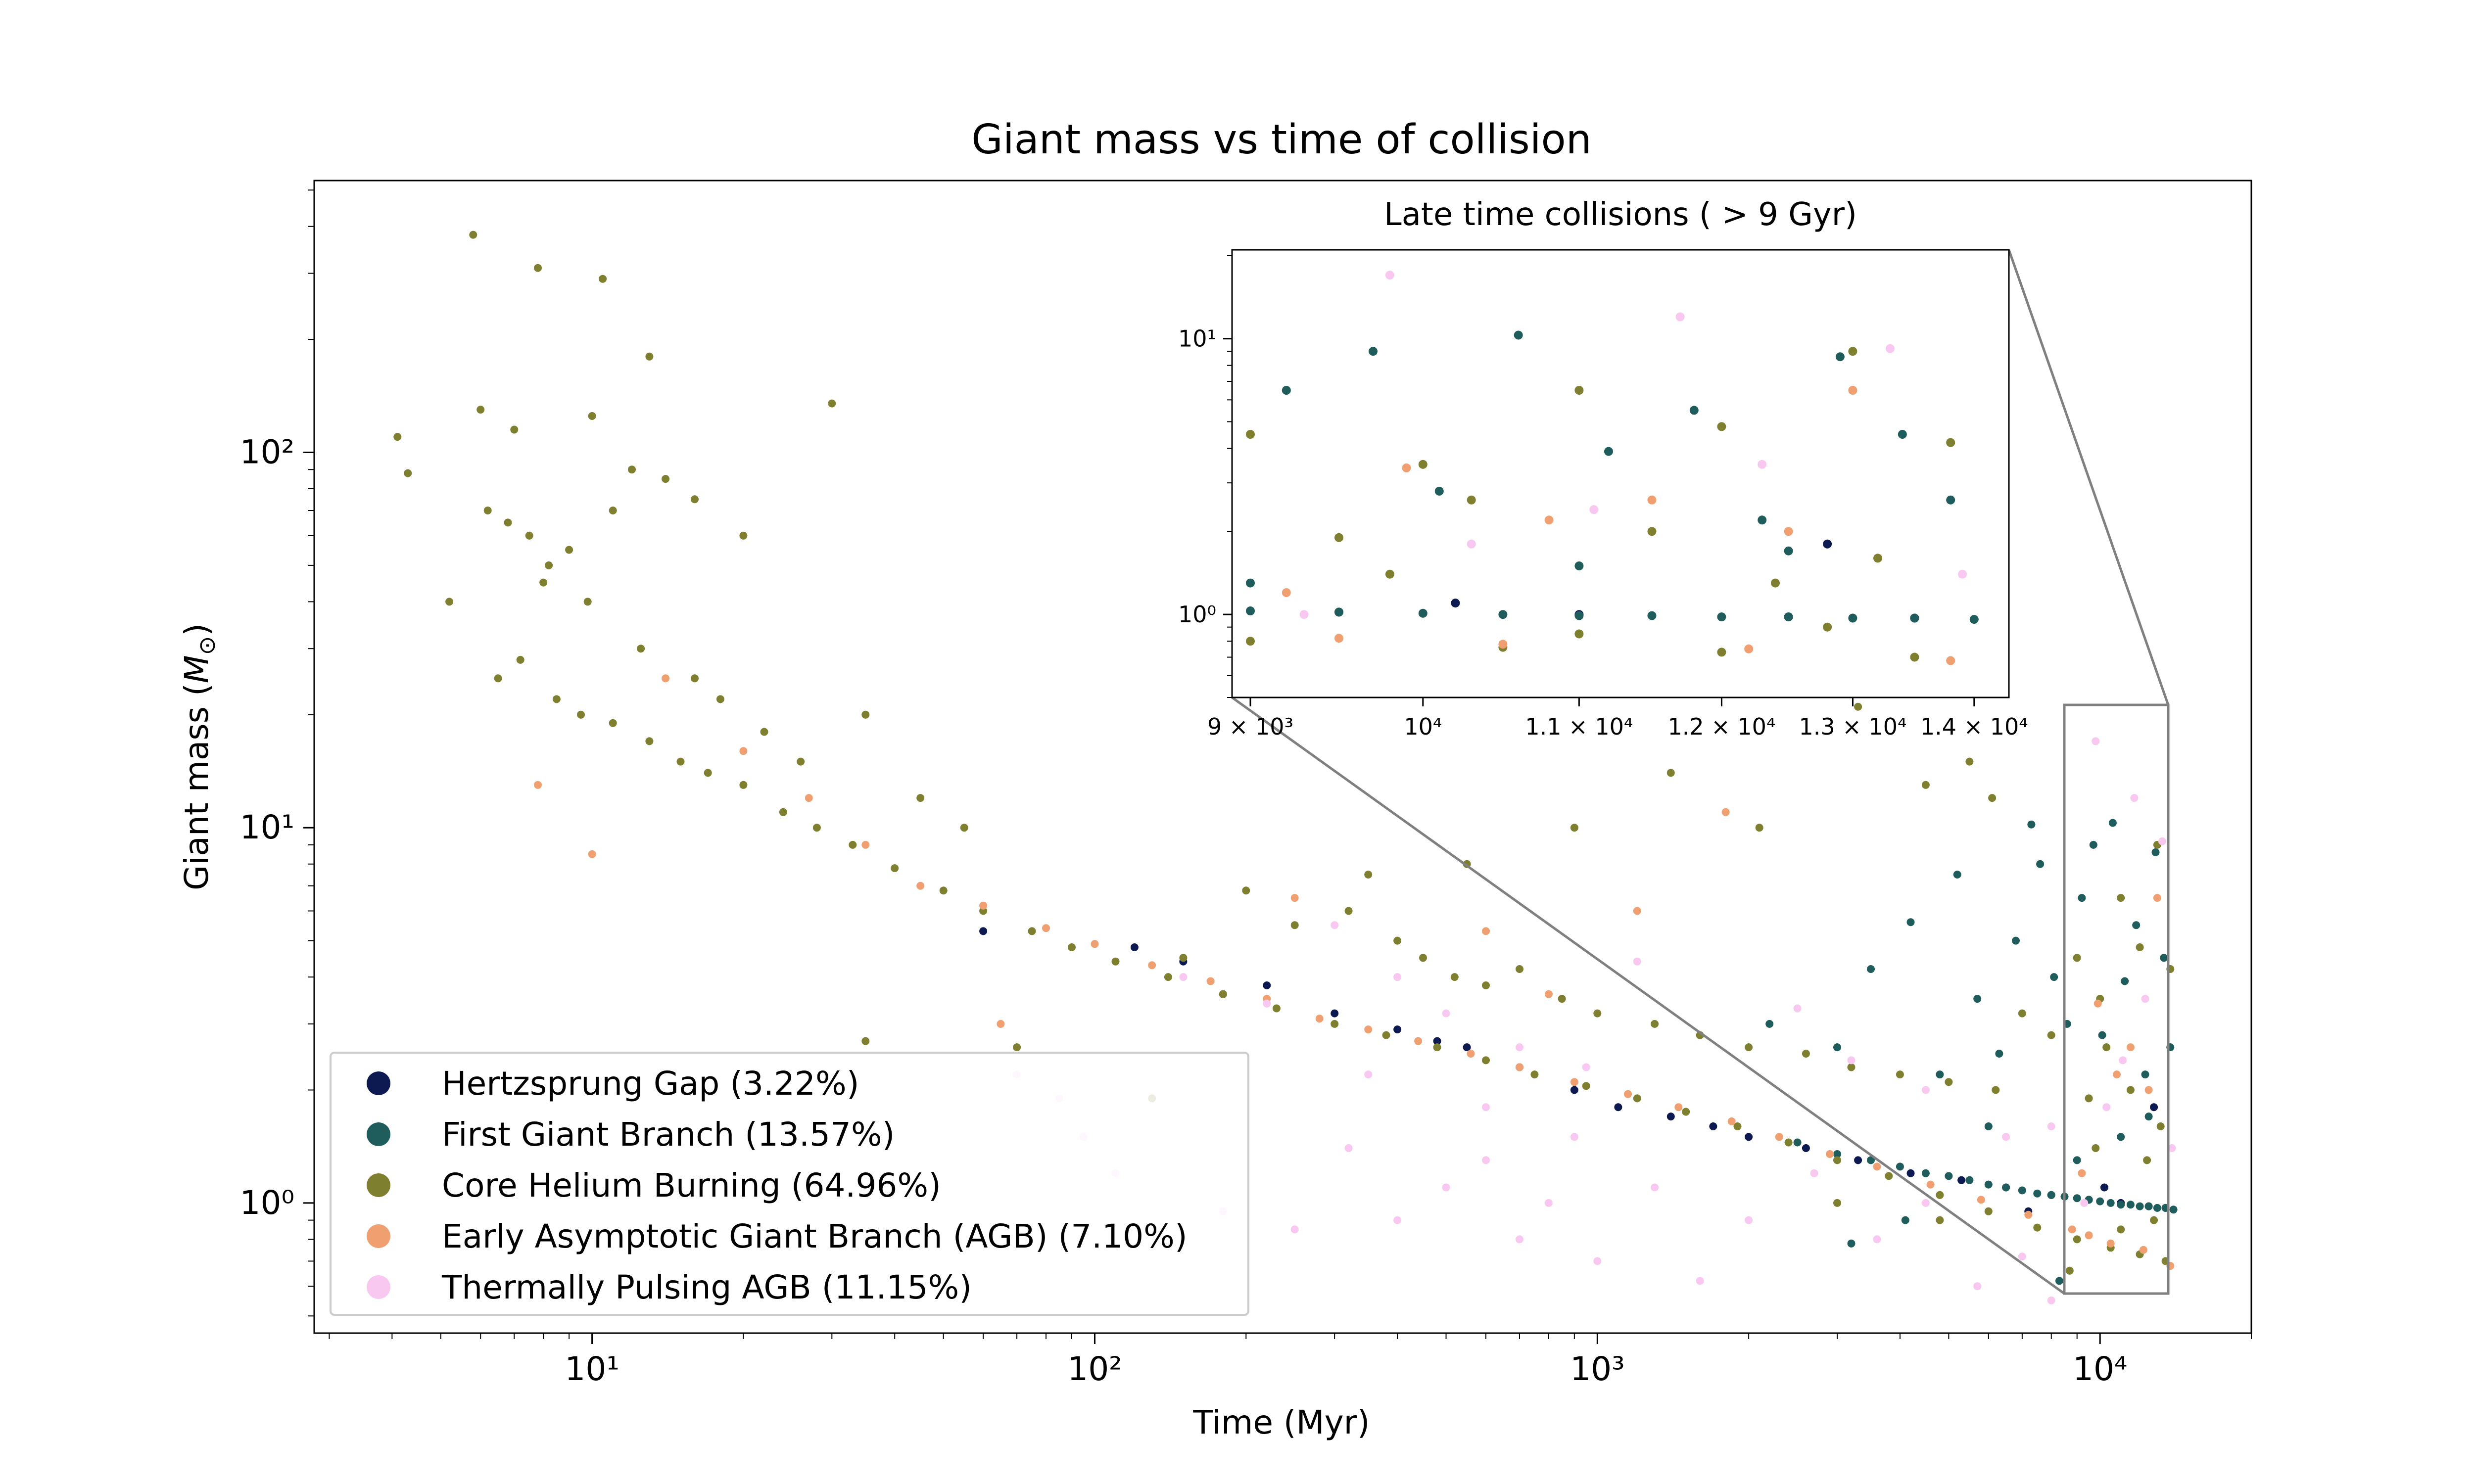 This screenshot has width=2474, height=1484. What do you see at coordinates (1094, 1369) in the screenshot?
I see `x-tick-label: 10²` at bounding box center [1094, 1369].